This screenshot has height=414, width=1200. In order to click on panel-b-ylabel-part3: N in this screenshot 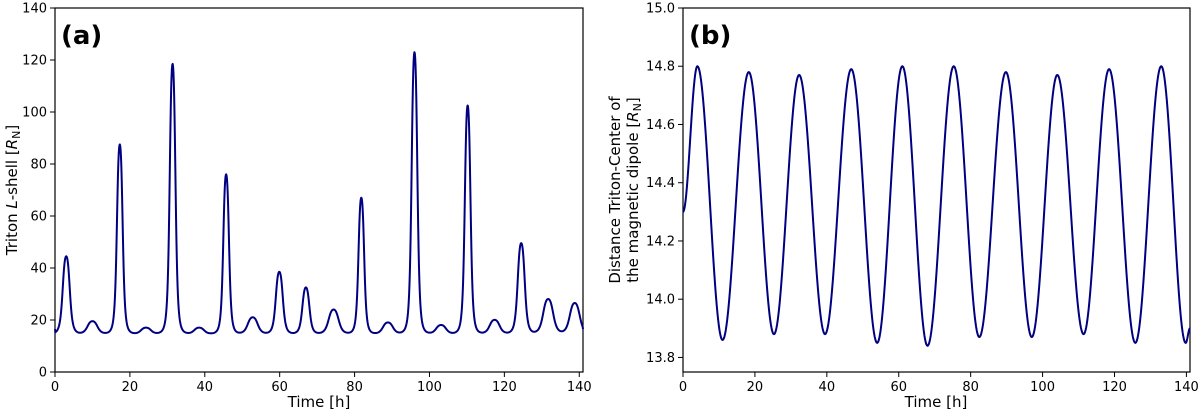, I will do `click(637, 107)`.